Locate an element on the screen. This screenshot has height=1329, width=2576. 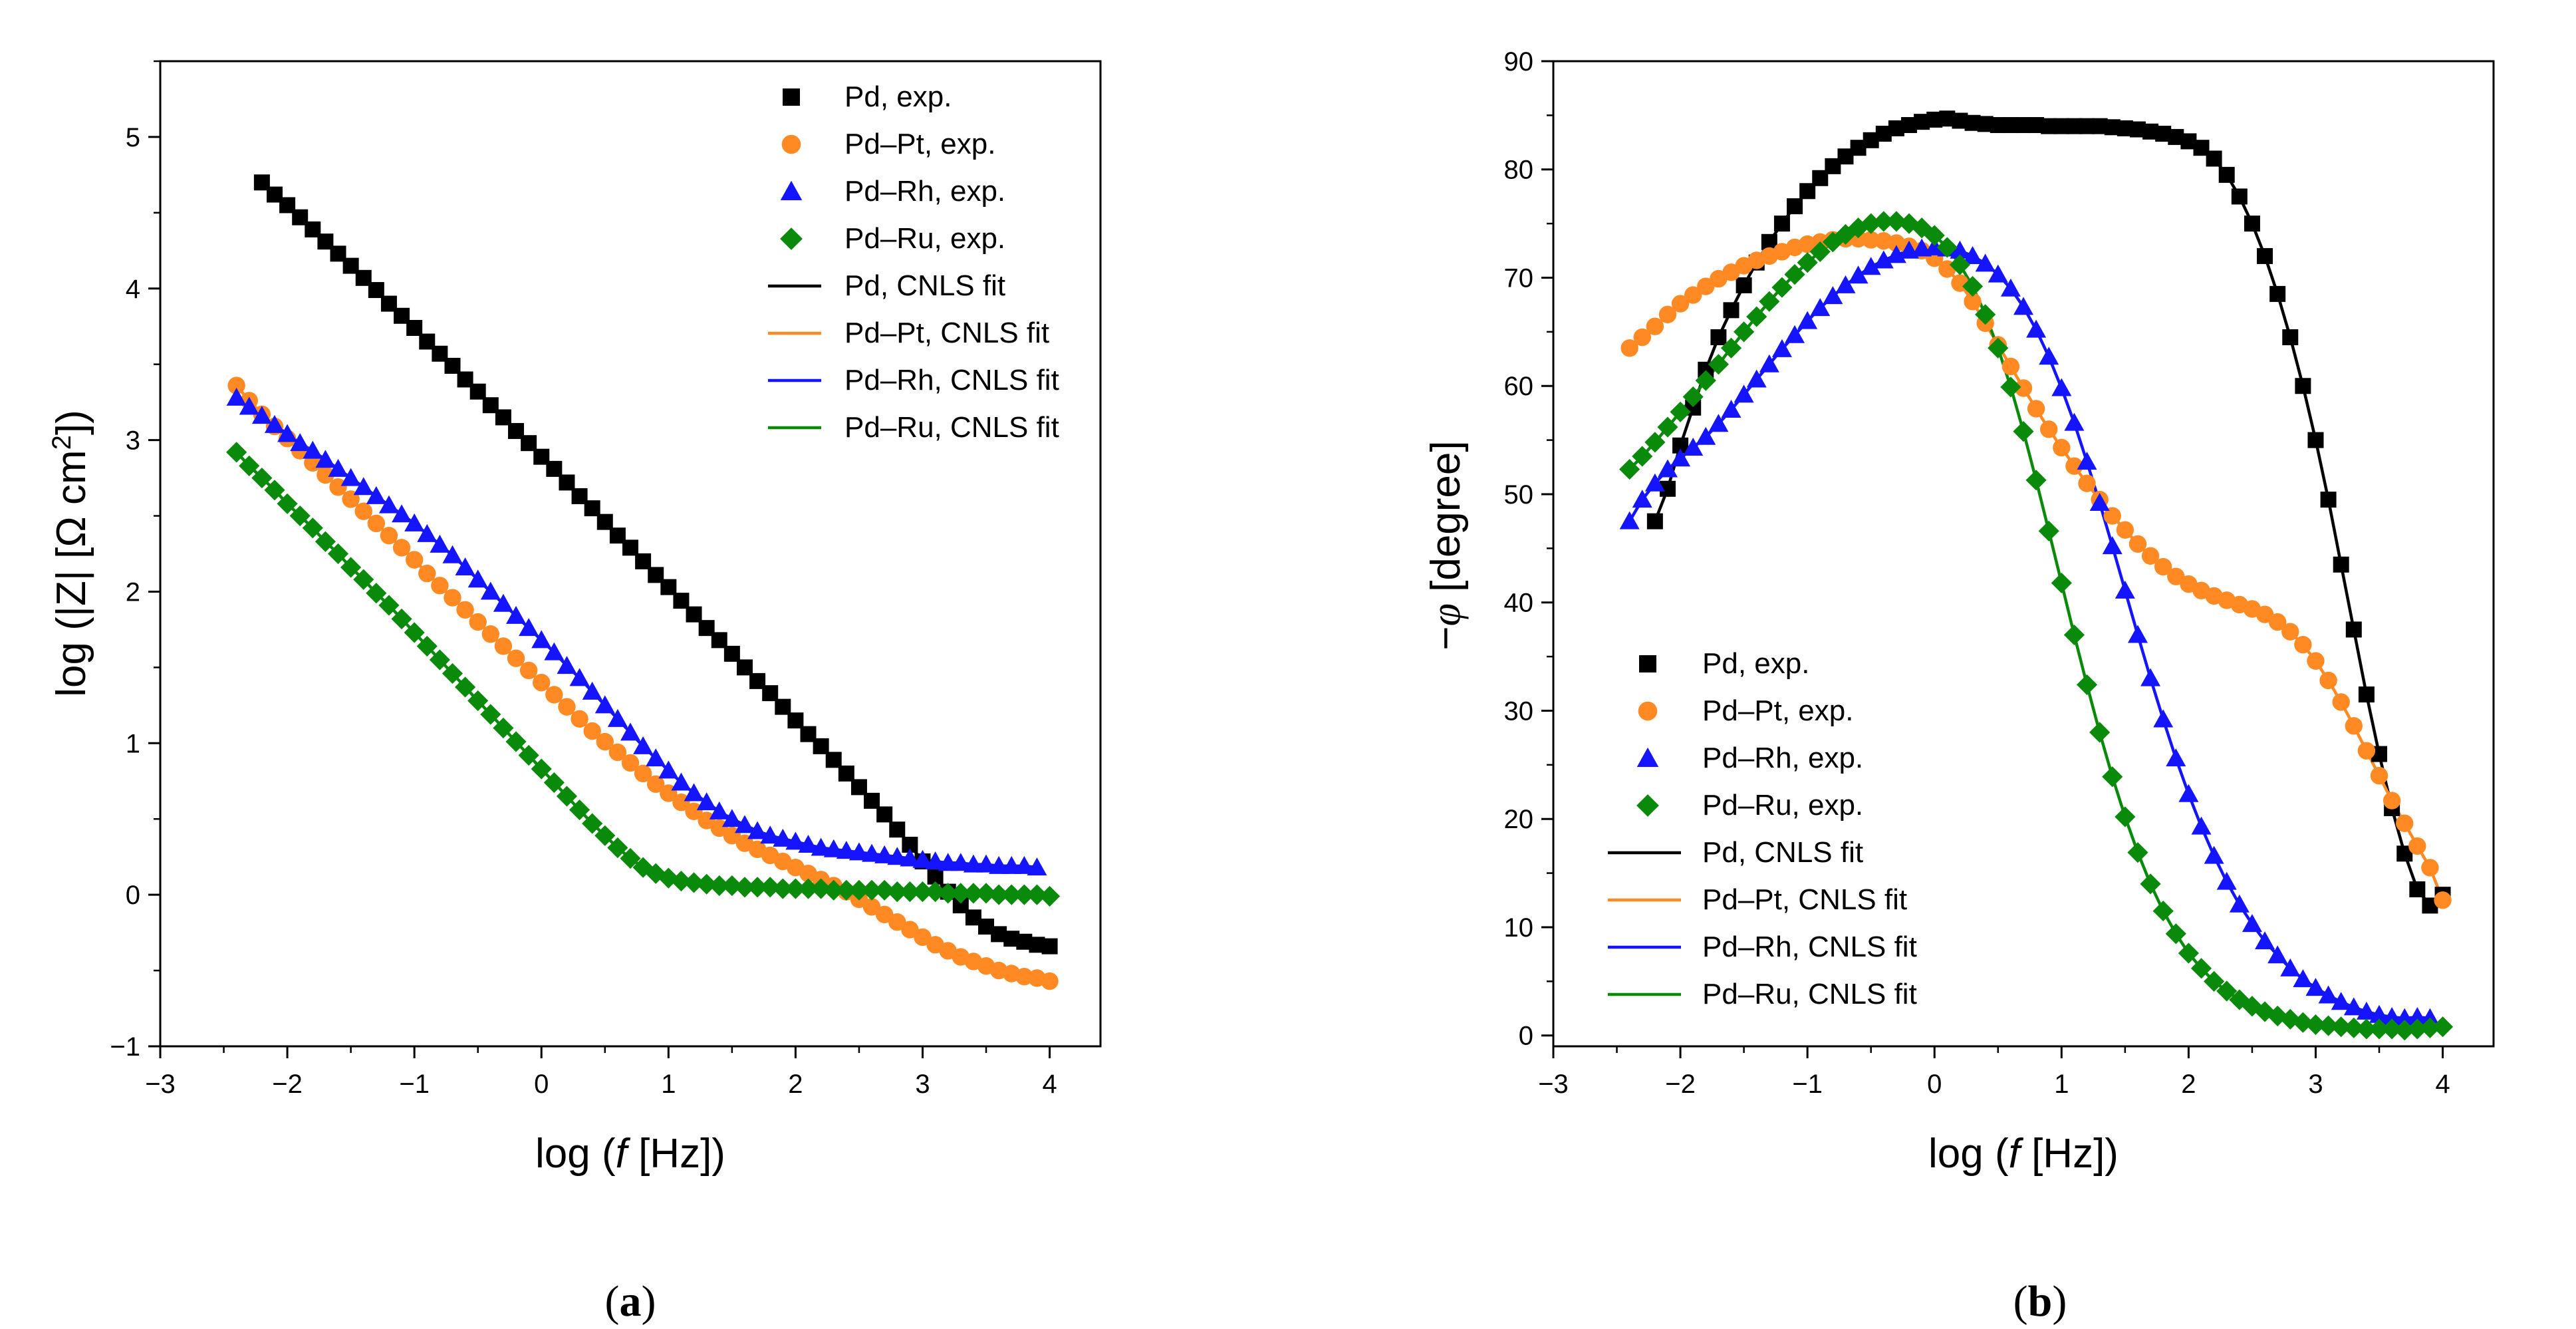
legend-entry-label: Pd–Ru, CNLS fit is located at coordinates (951, 428).